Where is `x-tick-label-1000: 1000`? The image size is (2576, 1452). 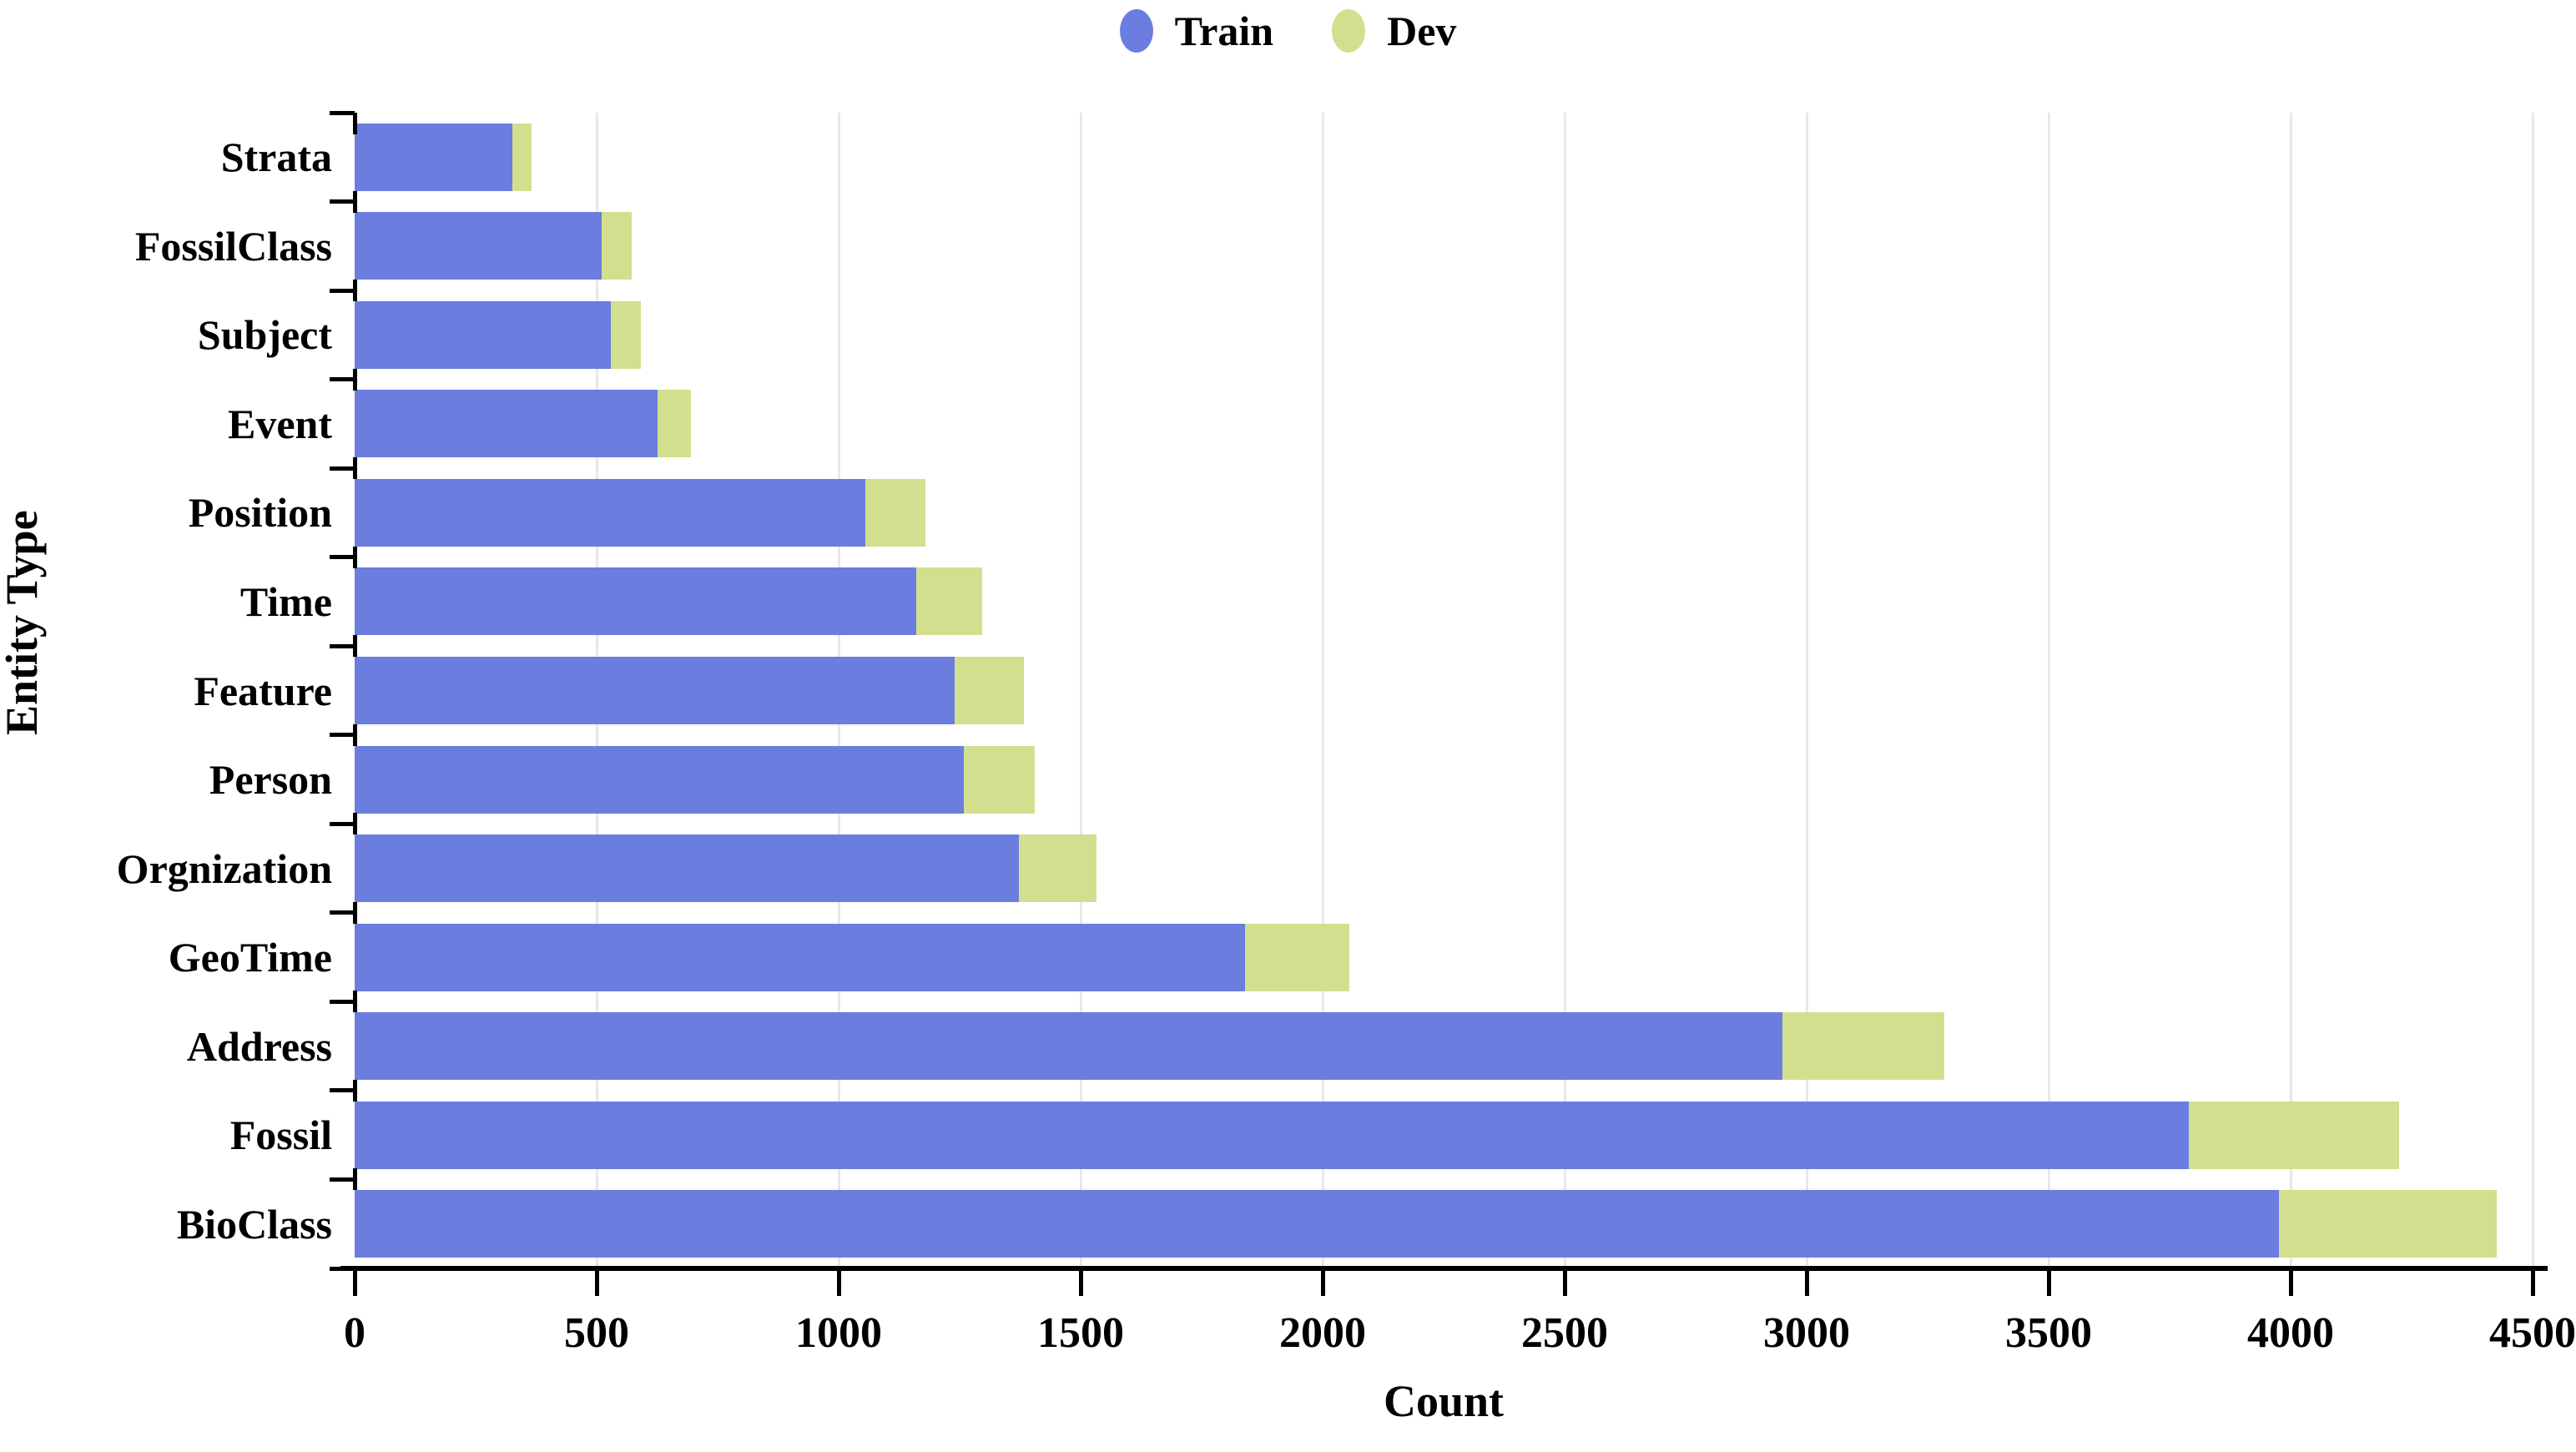
x-tick-label-1000: 1000 is located at coordinates (838, 1333).